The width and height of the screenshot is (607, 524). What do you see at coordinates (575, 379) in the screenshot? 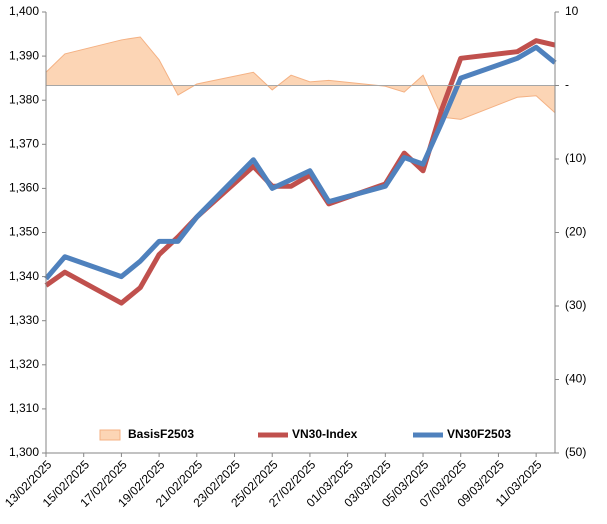
I see `y2-tick-label: (40)` at bounding box center [575, 379].